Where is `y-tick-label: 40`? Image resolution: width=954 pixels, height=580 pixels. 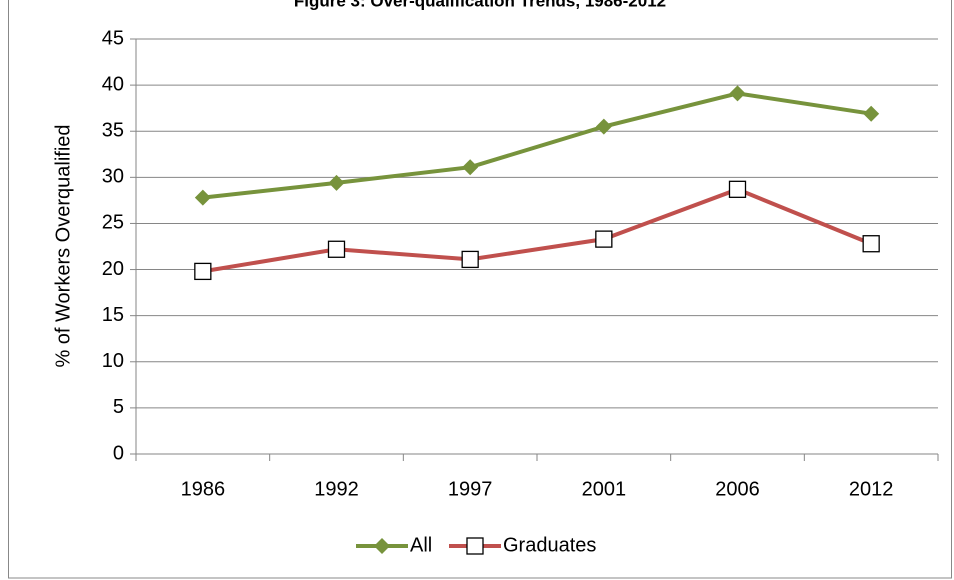
y-tick-label: 40 is located at coordinates (113, 84).